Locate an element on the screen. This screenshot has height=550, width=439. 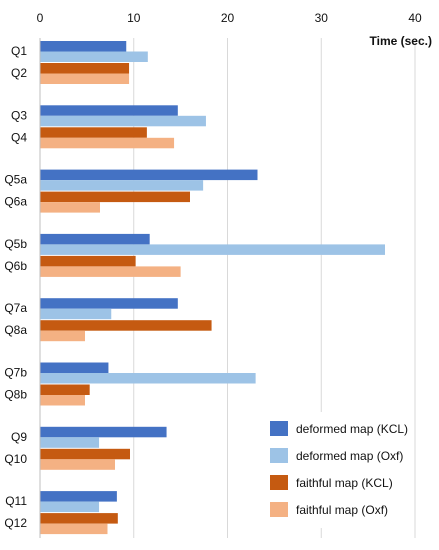
category-label: Q7b is located at coordinates (15, 373).